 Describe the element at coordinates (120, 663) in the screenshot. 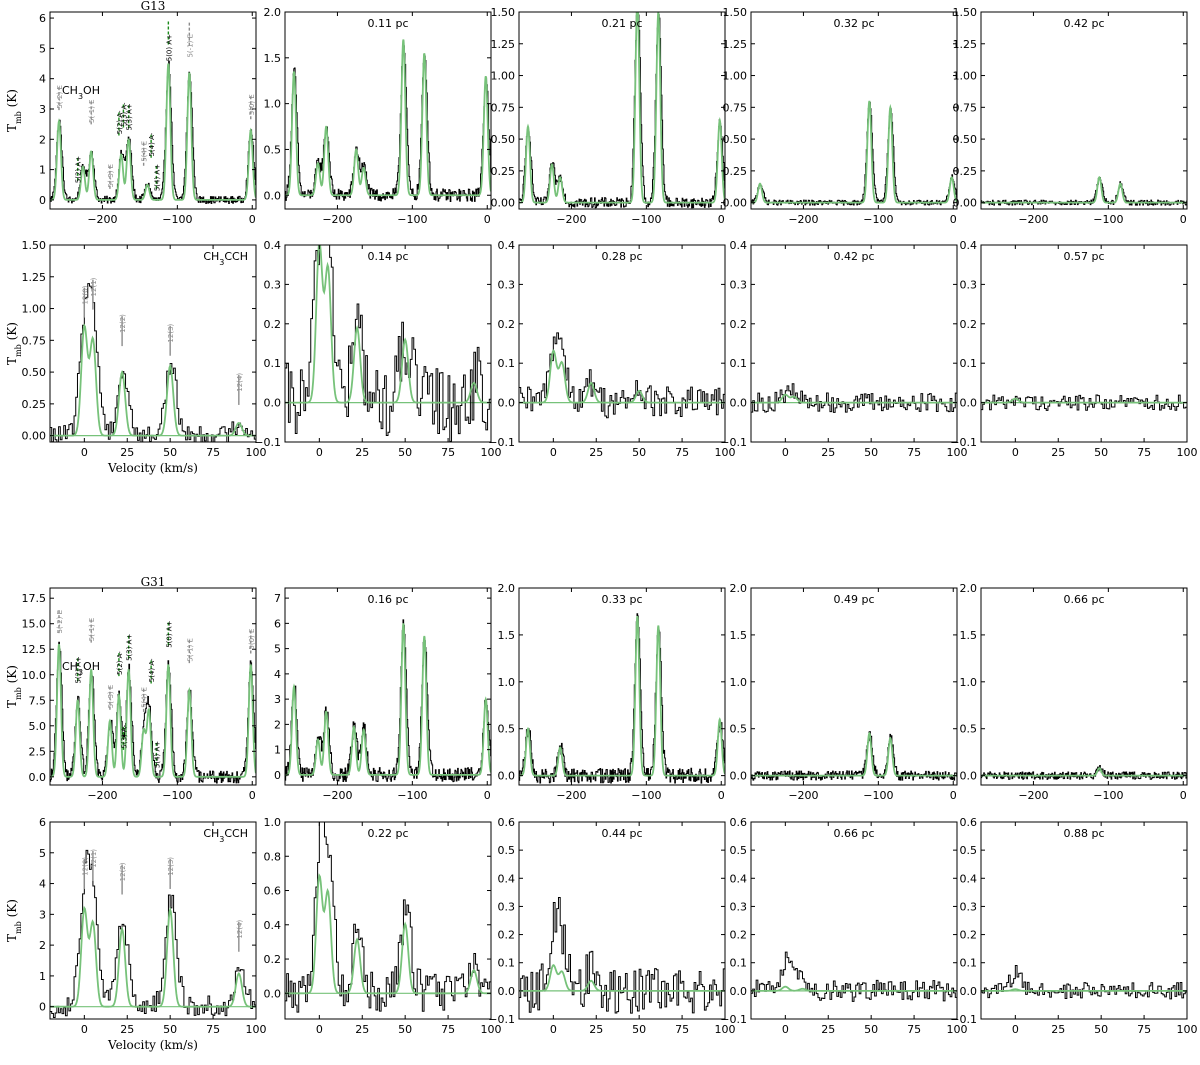

I see `transition-label: 5(2) A-` at that location.